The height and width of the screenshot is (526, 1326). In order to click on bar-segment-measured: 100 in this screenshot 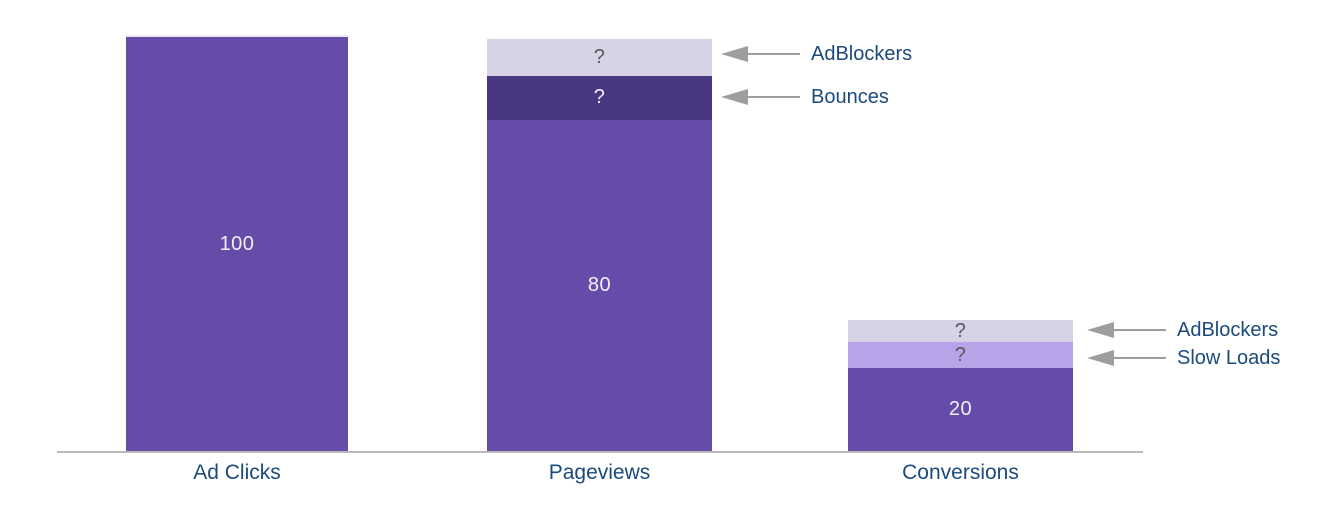, I will do `click(237, 243)`.